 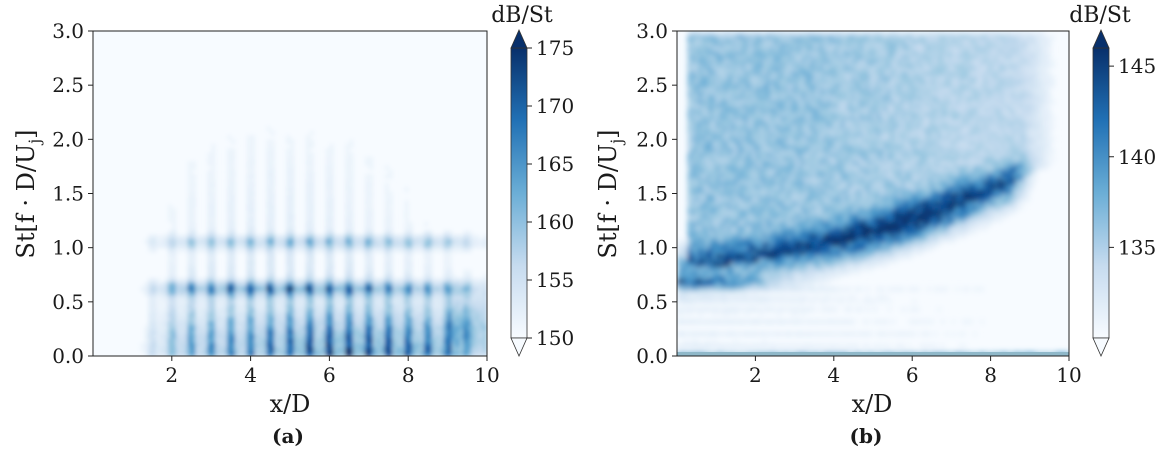 I want to click on panel-b-colorbar-ticks: 135 140 145, so click(x=1132, y=156).